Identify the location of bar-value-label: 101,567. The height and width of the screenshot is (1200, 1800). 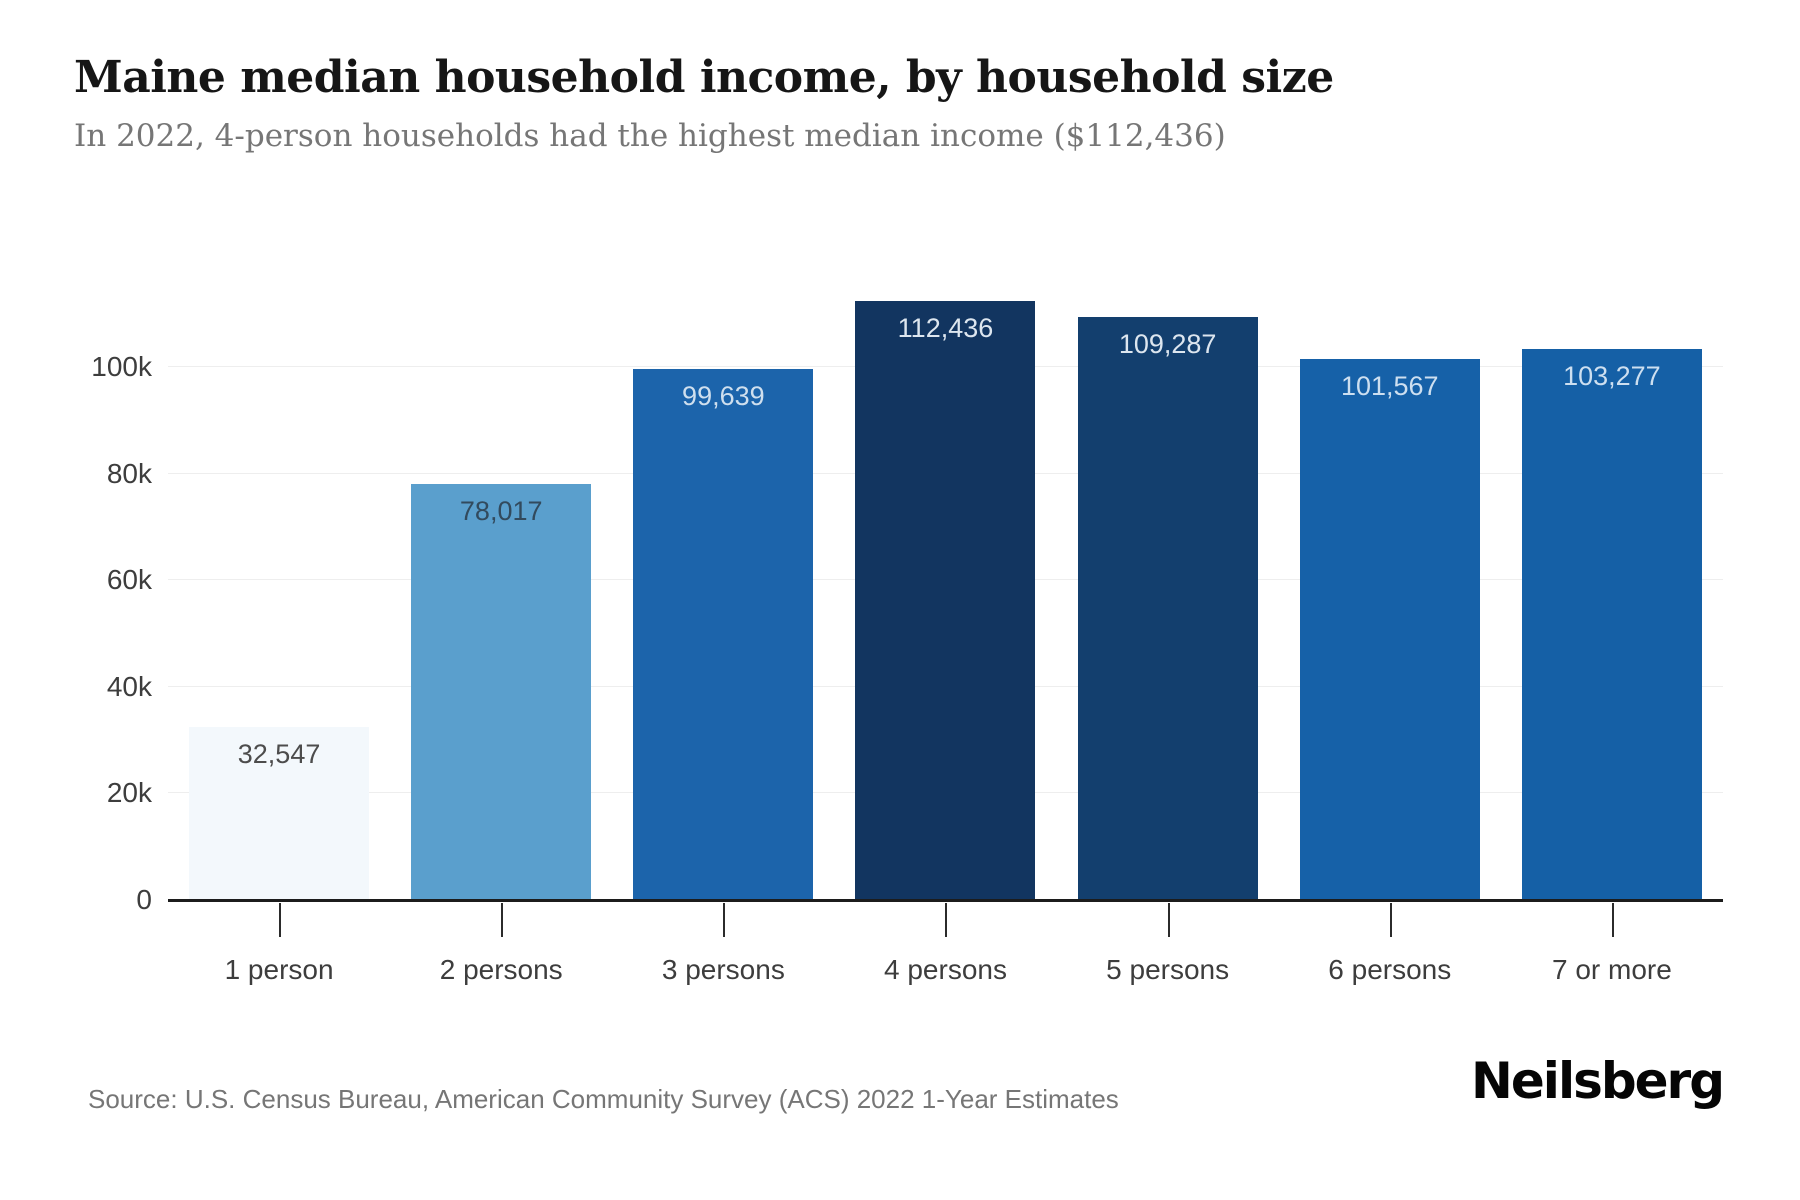
(1389, 385).